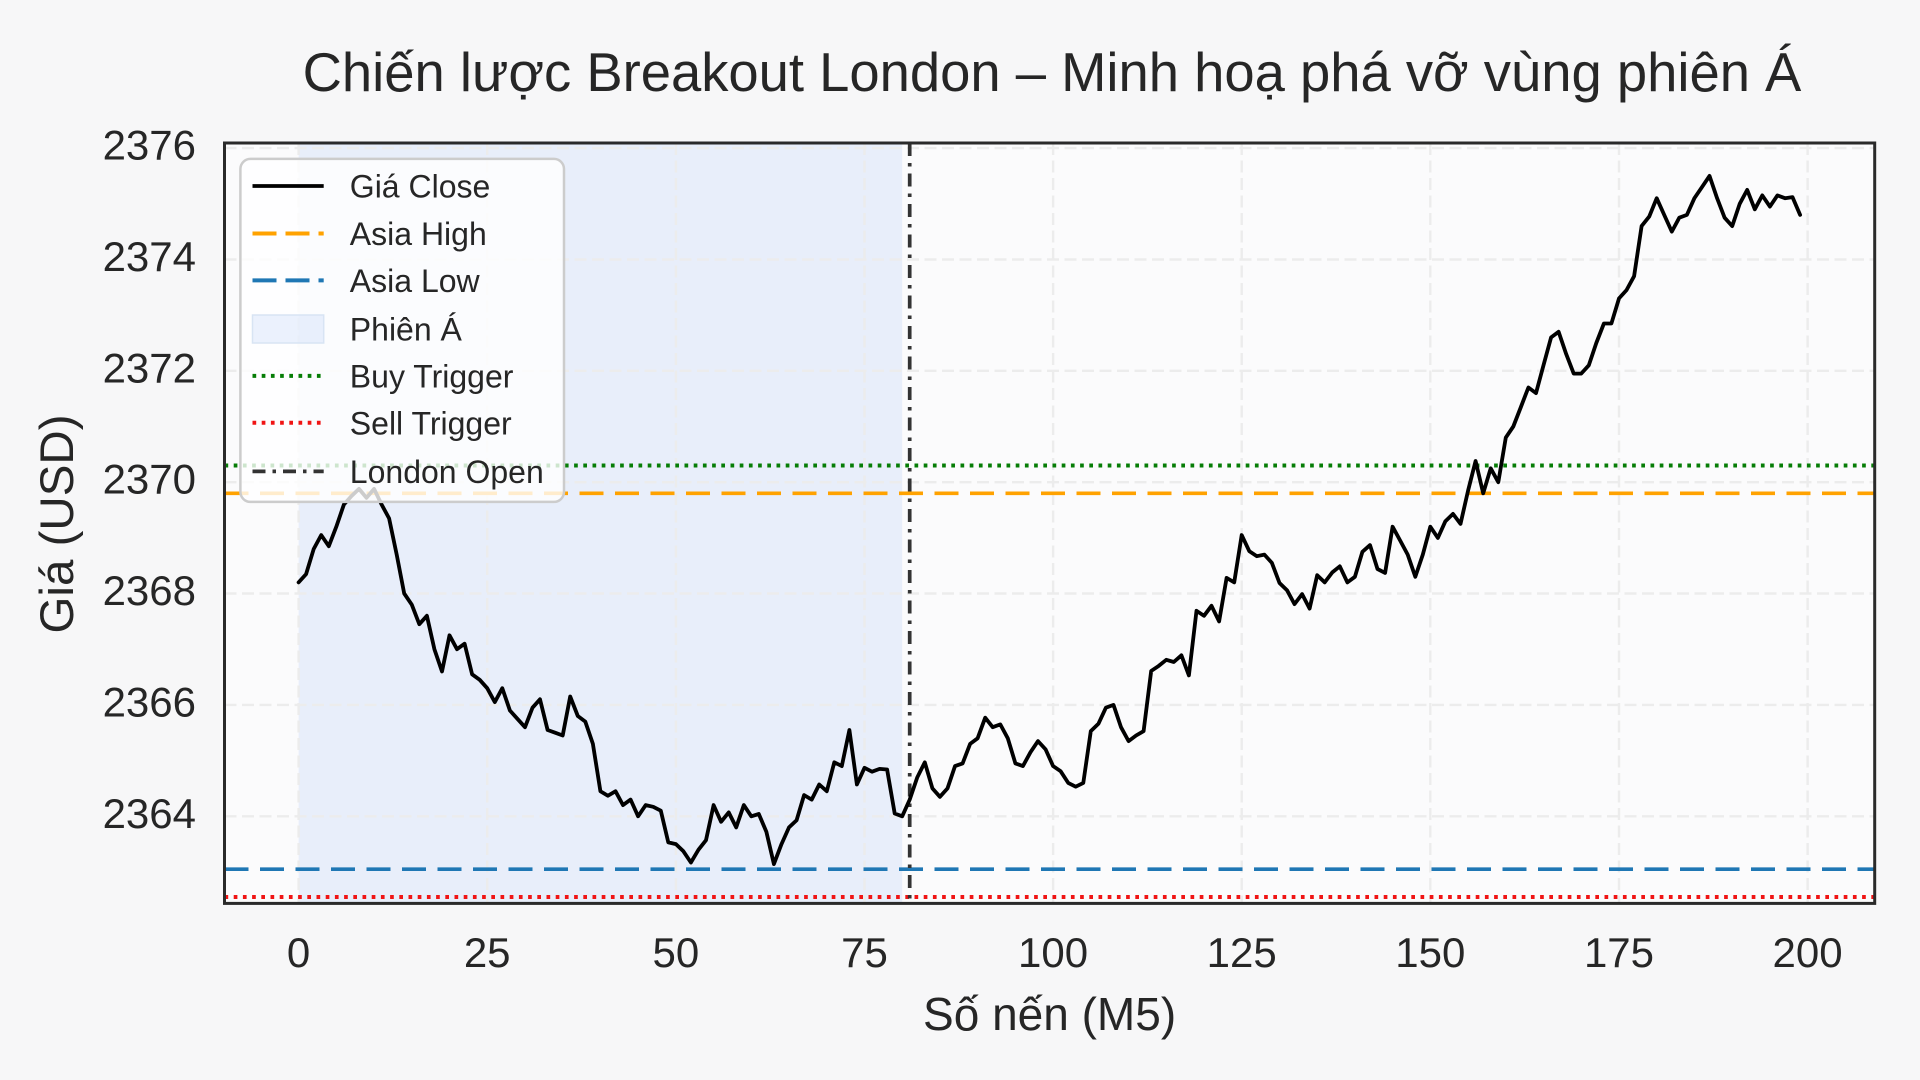 This screenshot has width=1920, height=1080. Describe the element at coordinates (1430, 952) in the screenshot. I see `svg-text: 150` at that location.